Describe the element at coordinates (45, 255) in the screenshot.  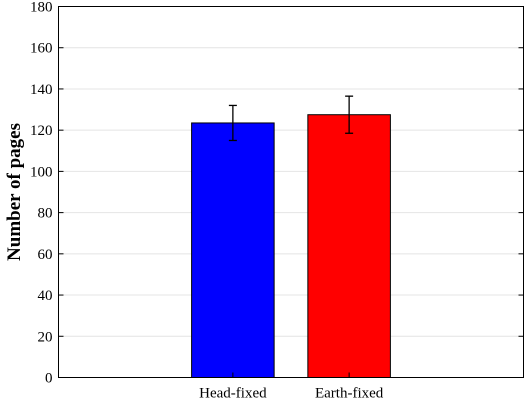
I see `y-tick-label: 60` at that location.